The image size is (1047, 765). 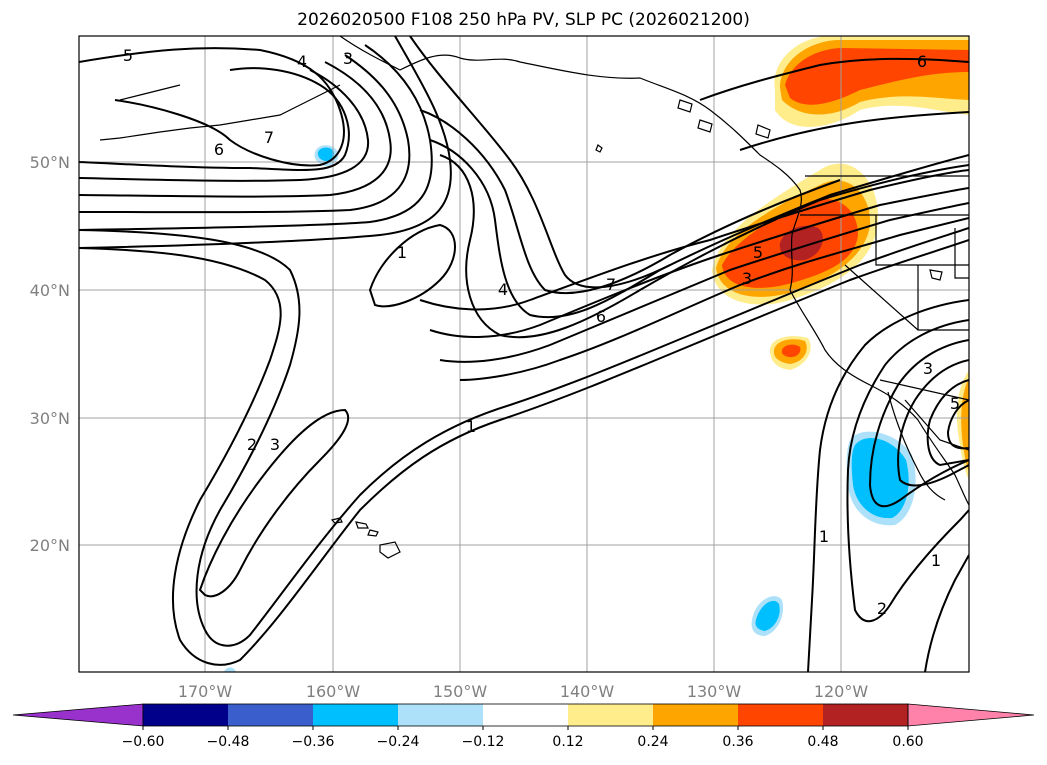 I want to click on colorbar-extend-high, so click(x=971, y=715).